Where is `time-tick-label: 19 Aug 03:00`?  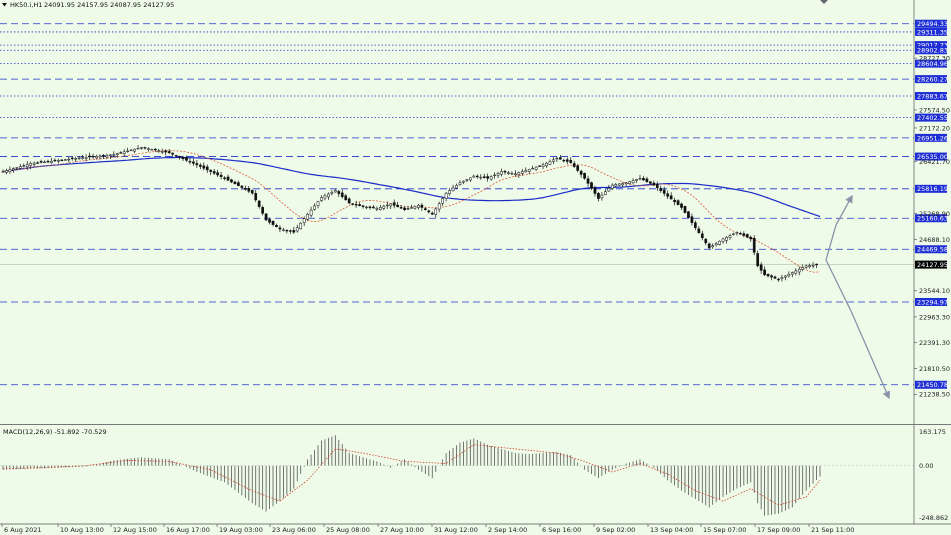 time-tick-label: 19 Aug 03:00 is located at coordinates (241, 530).